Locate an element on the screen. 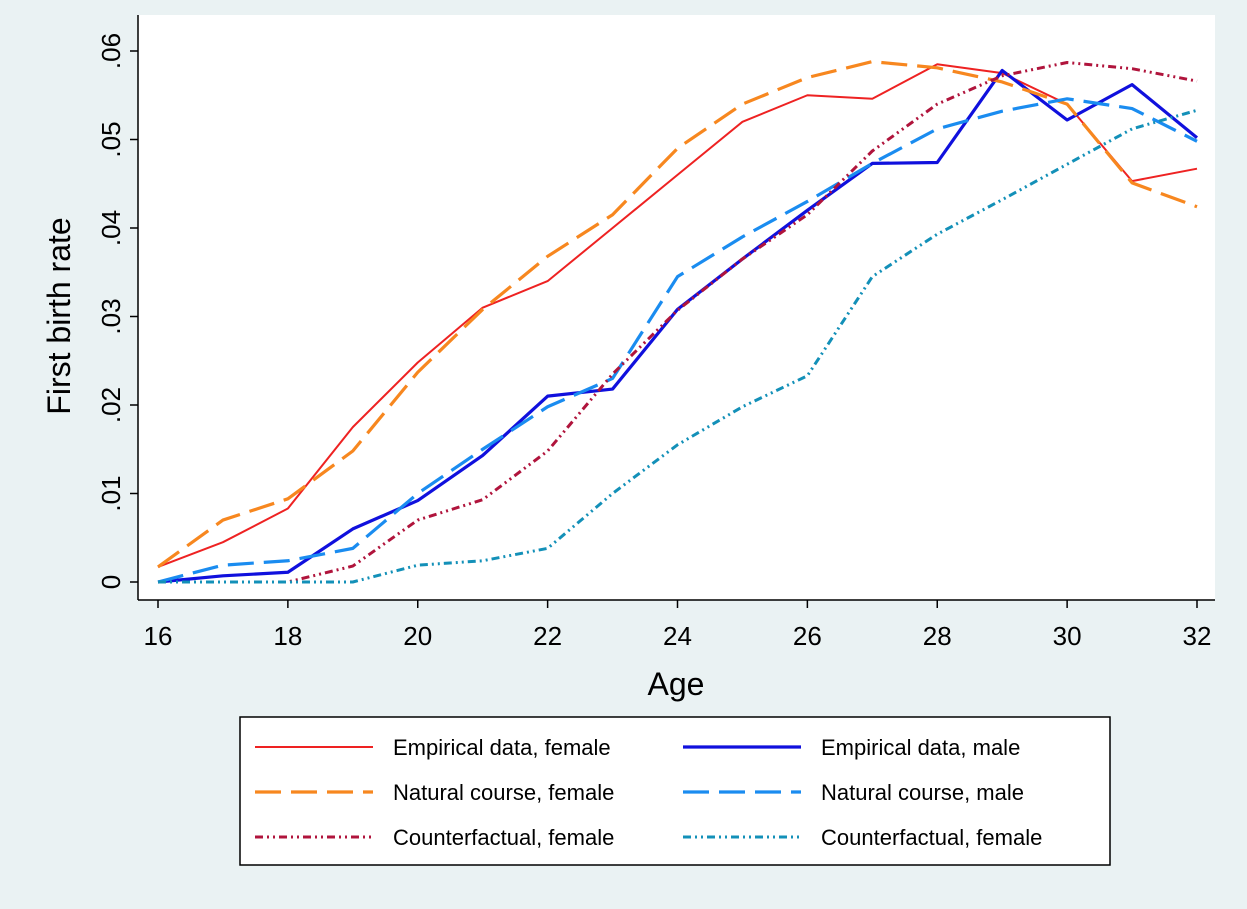  x-axis-title: Age is located at coordinates (676, 684).